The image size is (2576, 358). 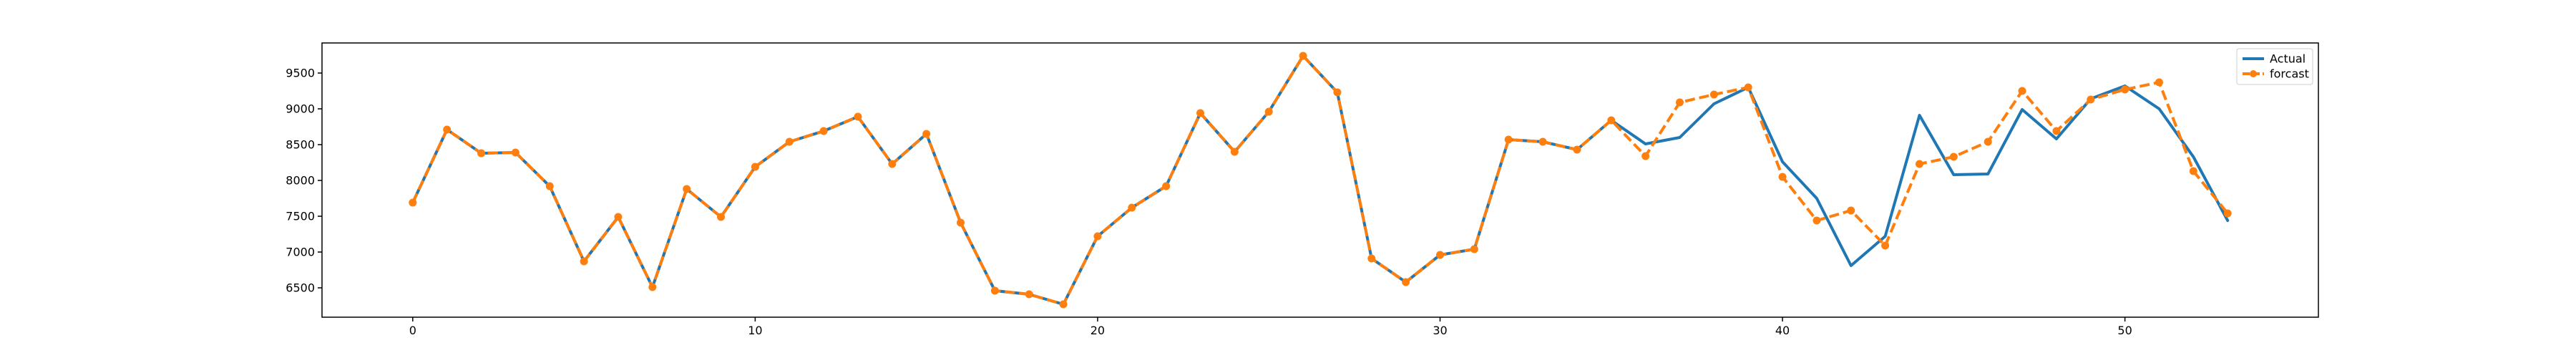 What do you see at coordinates (755, 330) in the screenshot?
I see `x-tick-label: 10` at bounding box center [755, 330].